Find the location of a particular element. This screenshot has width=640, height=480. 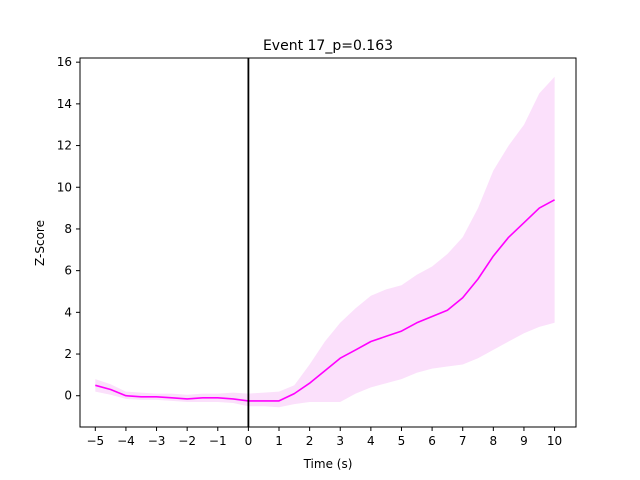

y-tick-label: 8 is located at coordinates (68, 229).